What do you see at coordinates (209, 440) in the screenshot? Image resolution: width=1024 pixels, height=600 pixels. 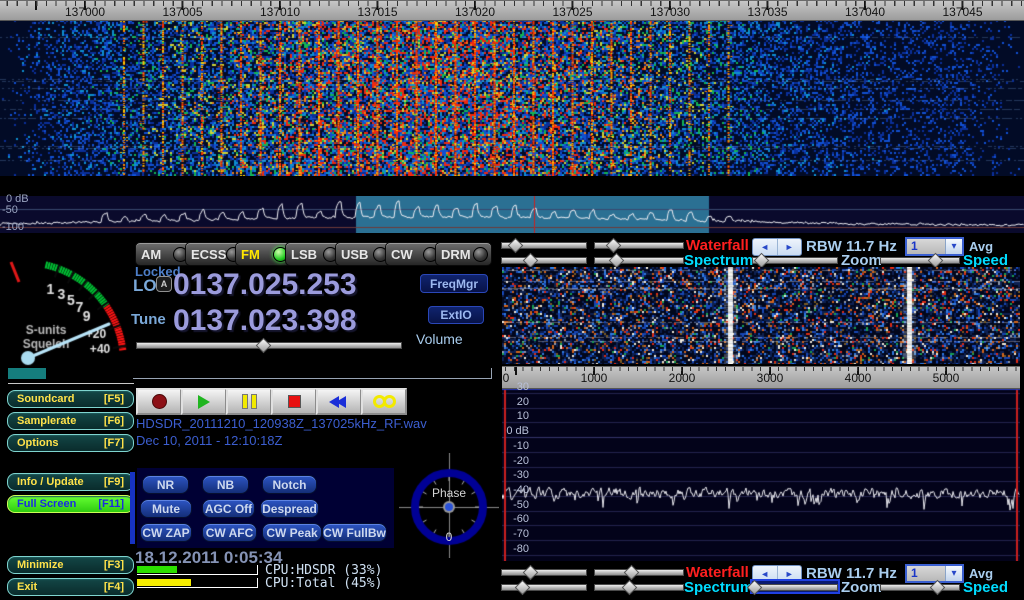 I see `recording-timestamp: Dec 10, 2011 - 12:10:18Z` at bounding box center [209, 440].